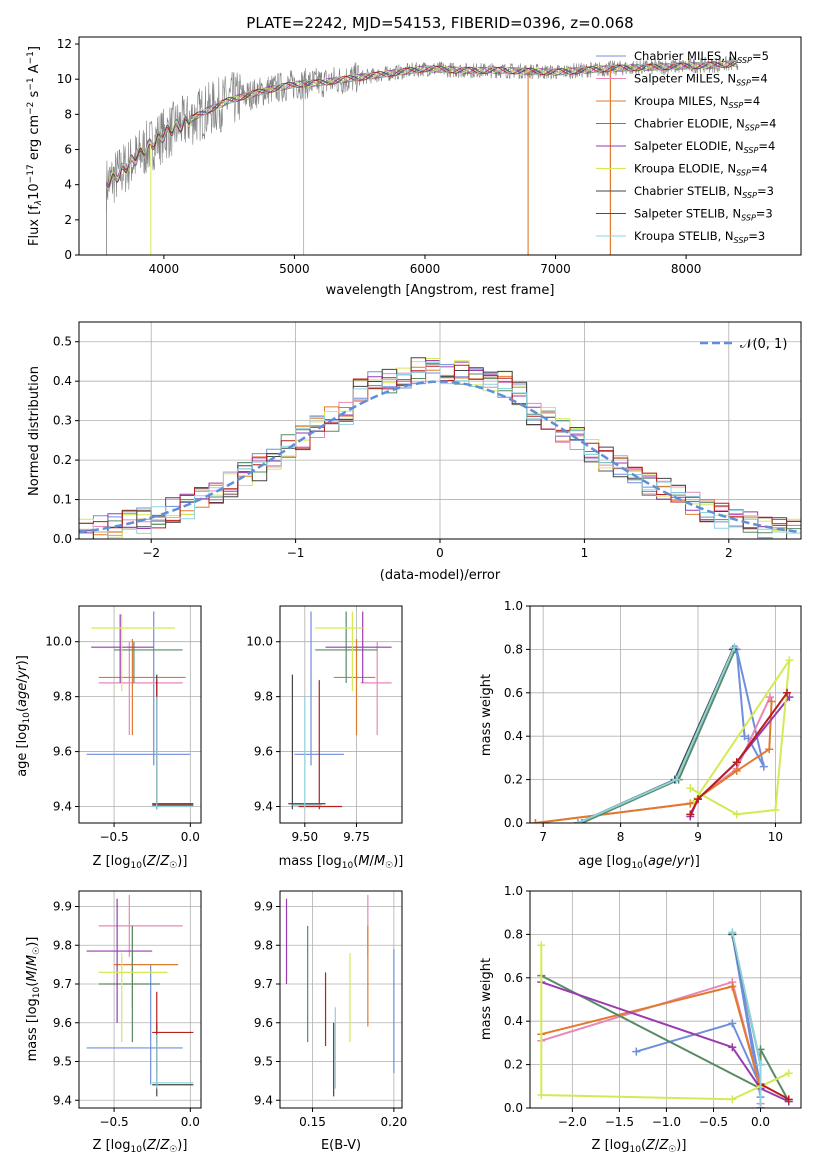 Image resolution: width=819 pixels, height=1170 pixels. Describe the element at coordinates (134, 1024) in the screenshot. I see `errorbar-chabrier-miles` at that location.